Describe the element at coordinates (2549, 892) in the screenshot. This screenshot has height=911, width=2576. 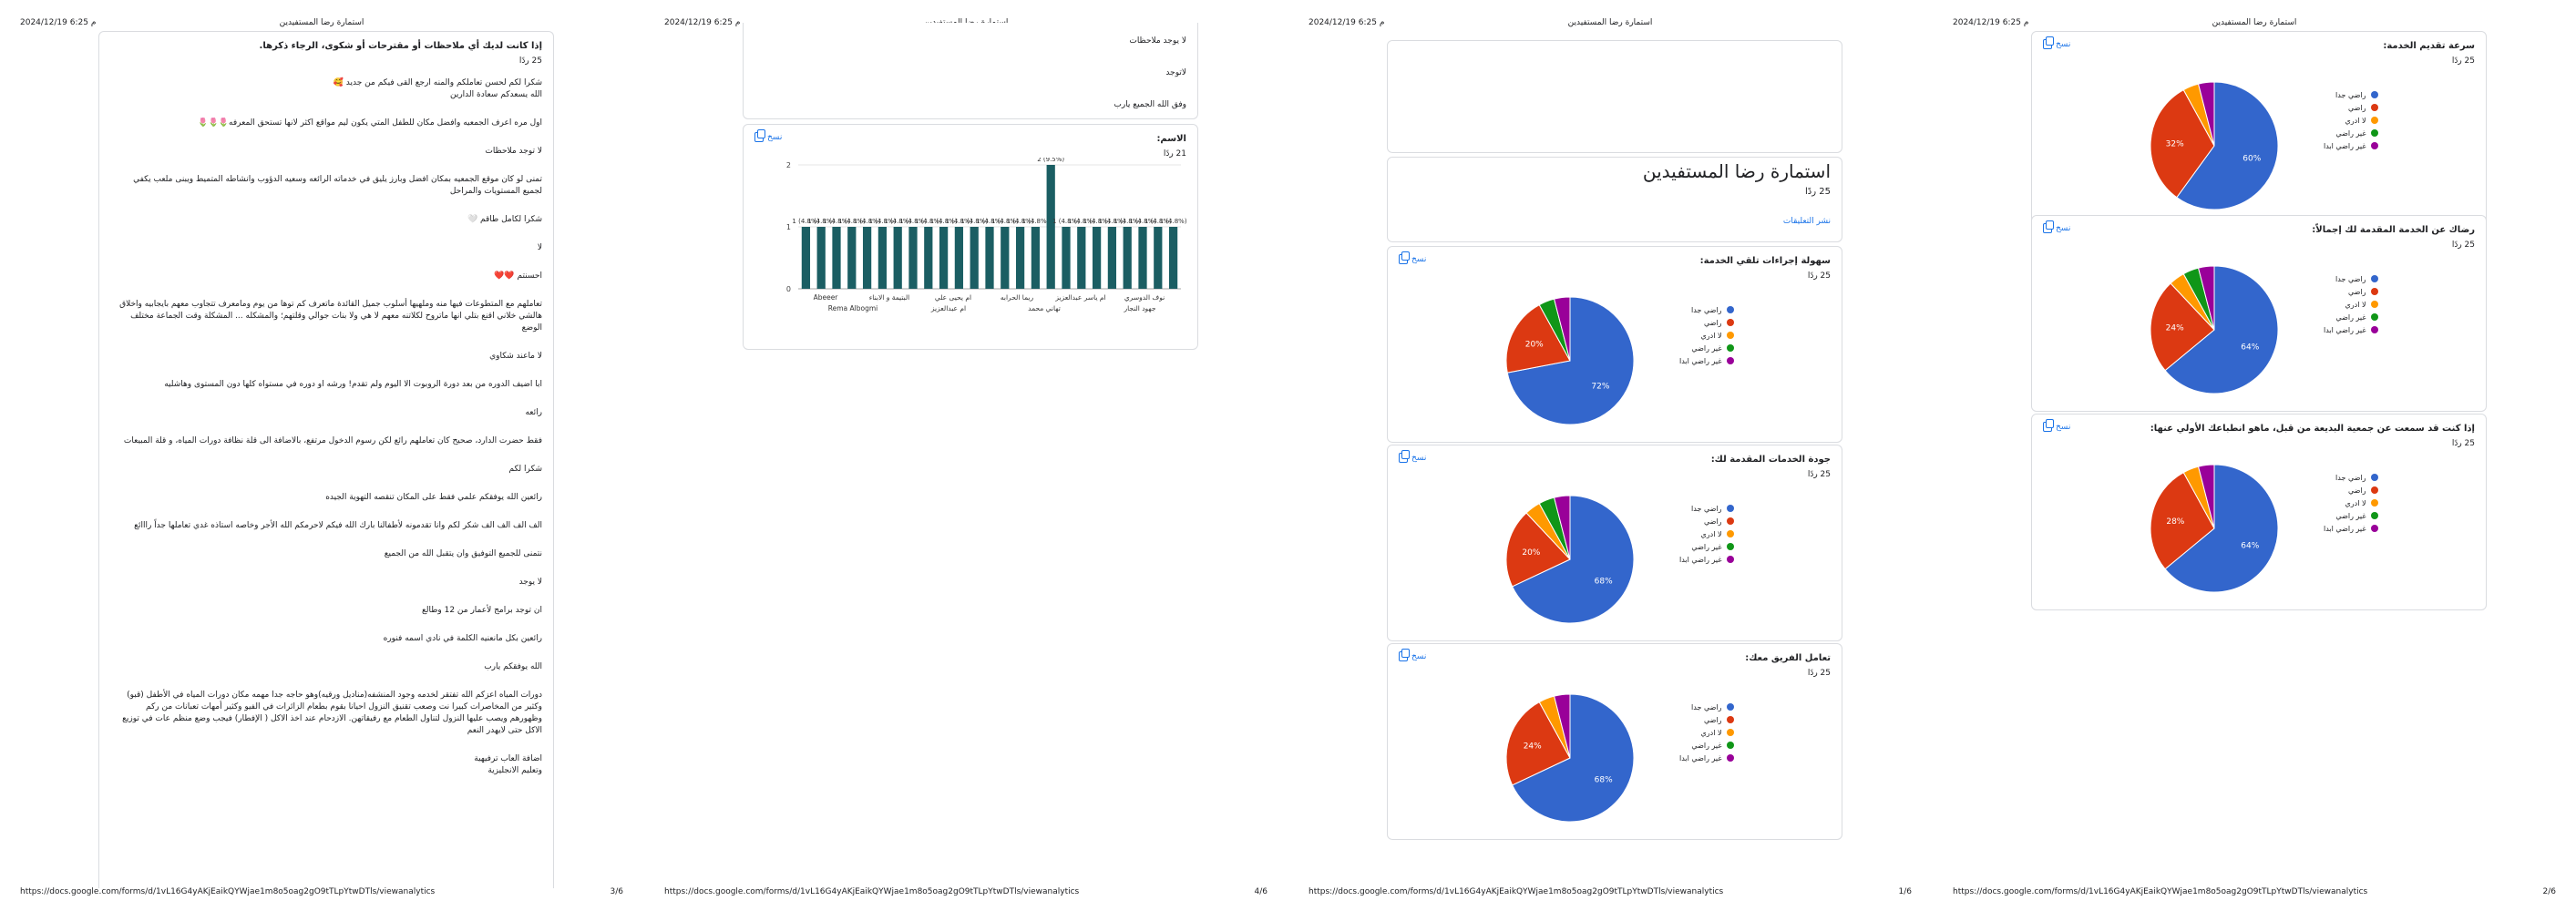
I see `page-number: 2/6` at that location.